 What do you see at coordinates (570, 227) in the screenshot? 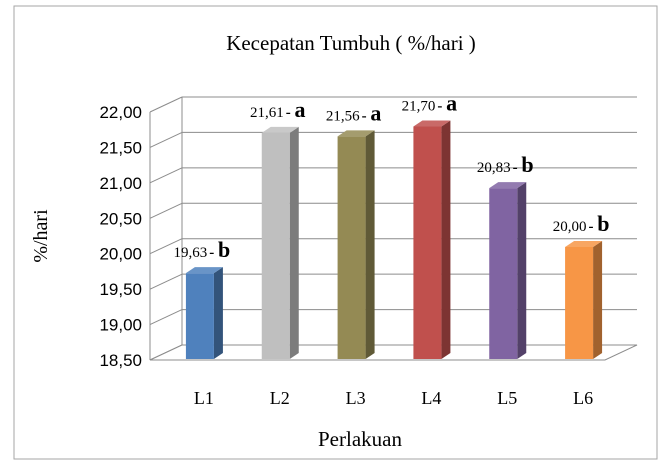
I see `data-value: 20,00` at bounding box center [570, 227].